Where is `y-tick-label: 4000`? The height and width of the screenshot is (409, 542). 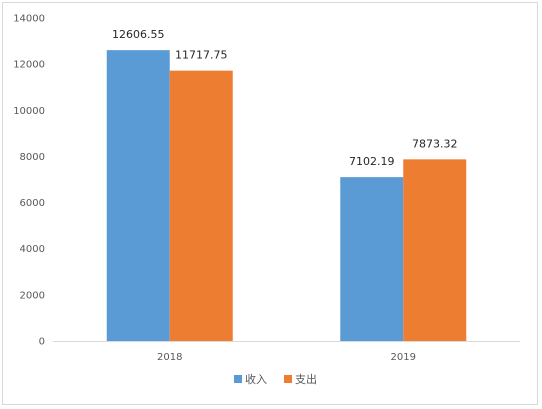
y-tick-label: 4000 is located at coordinates (32, 249).